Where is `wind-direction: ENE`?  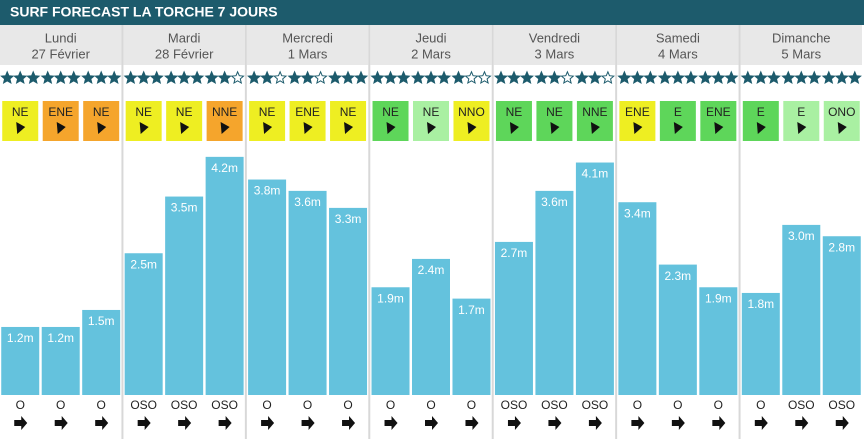
wind-direction: ENE is located at coordinates (718, 112).